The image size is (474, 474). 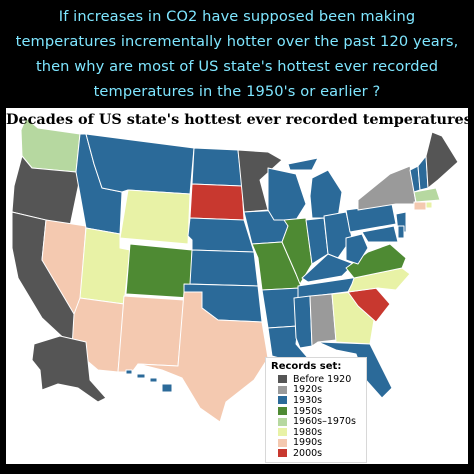 What do you see at coordinates (379, 280) in the screenshot?
I see `state-north-carolina` at bounding box center [379, 280].